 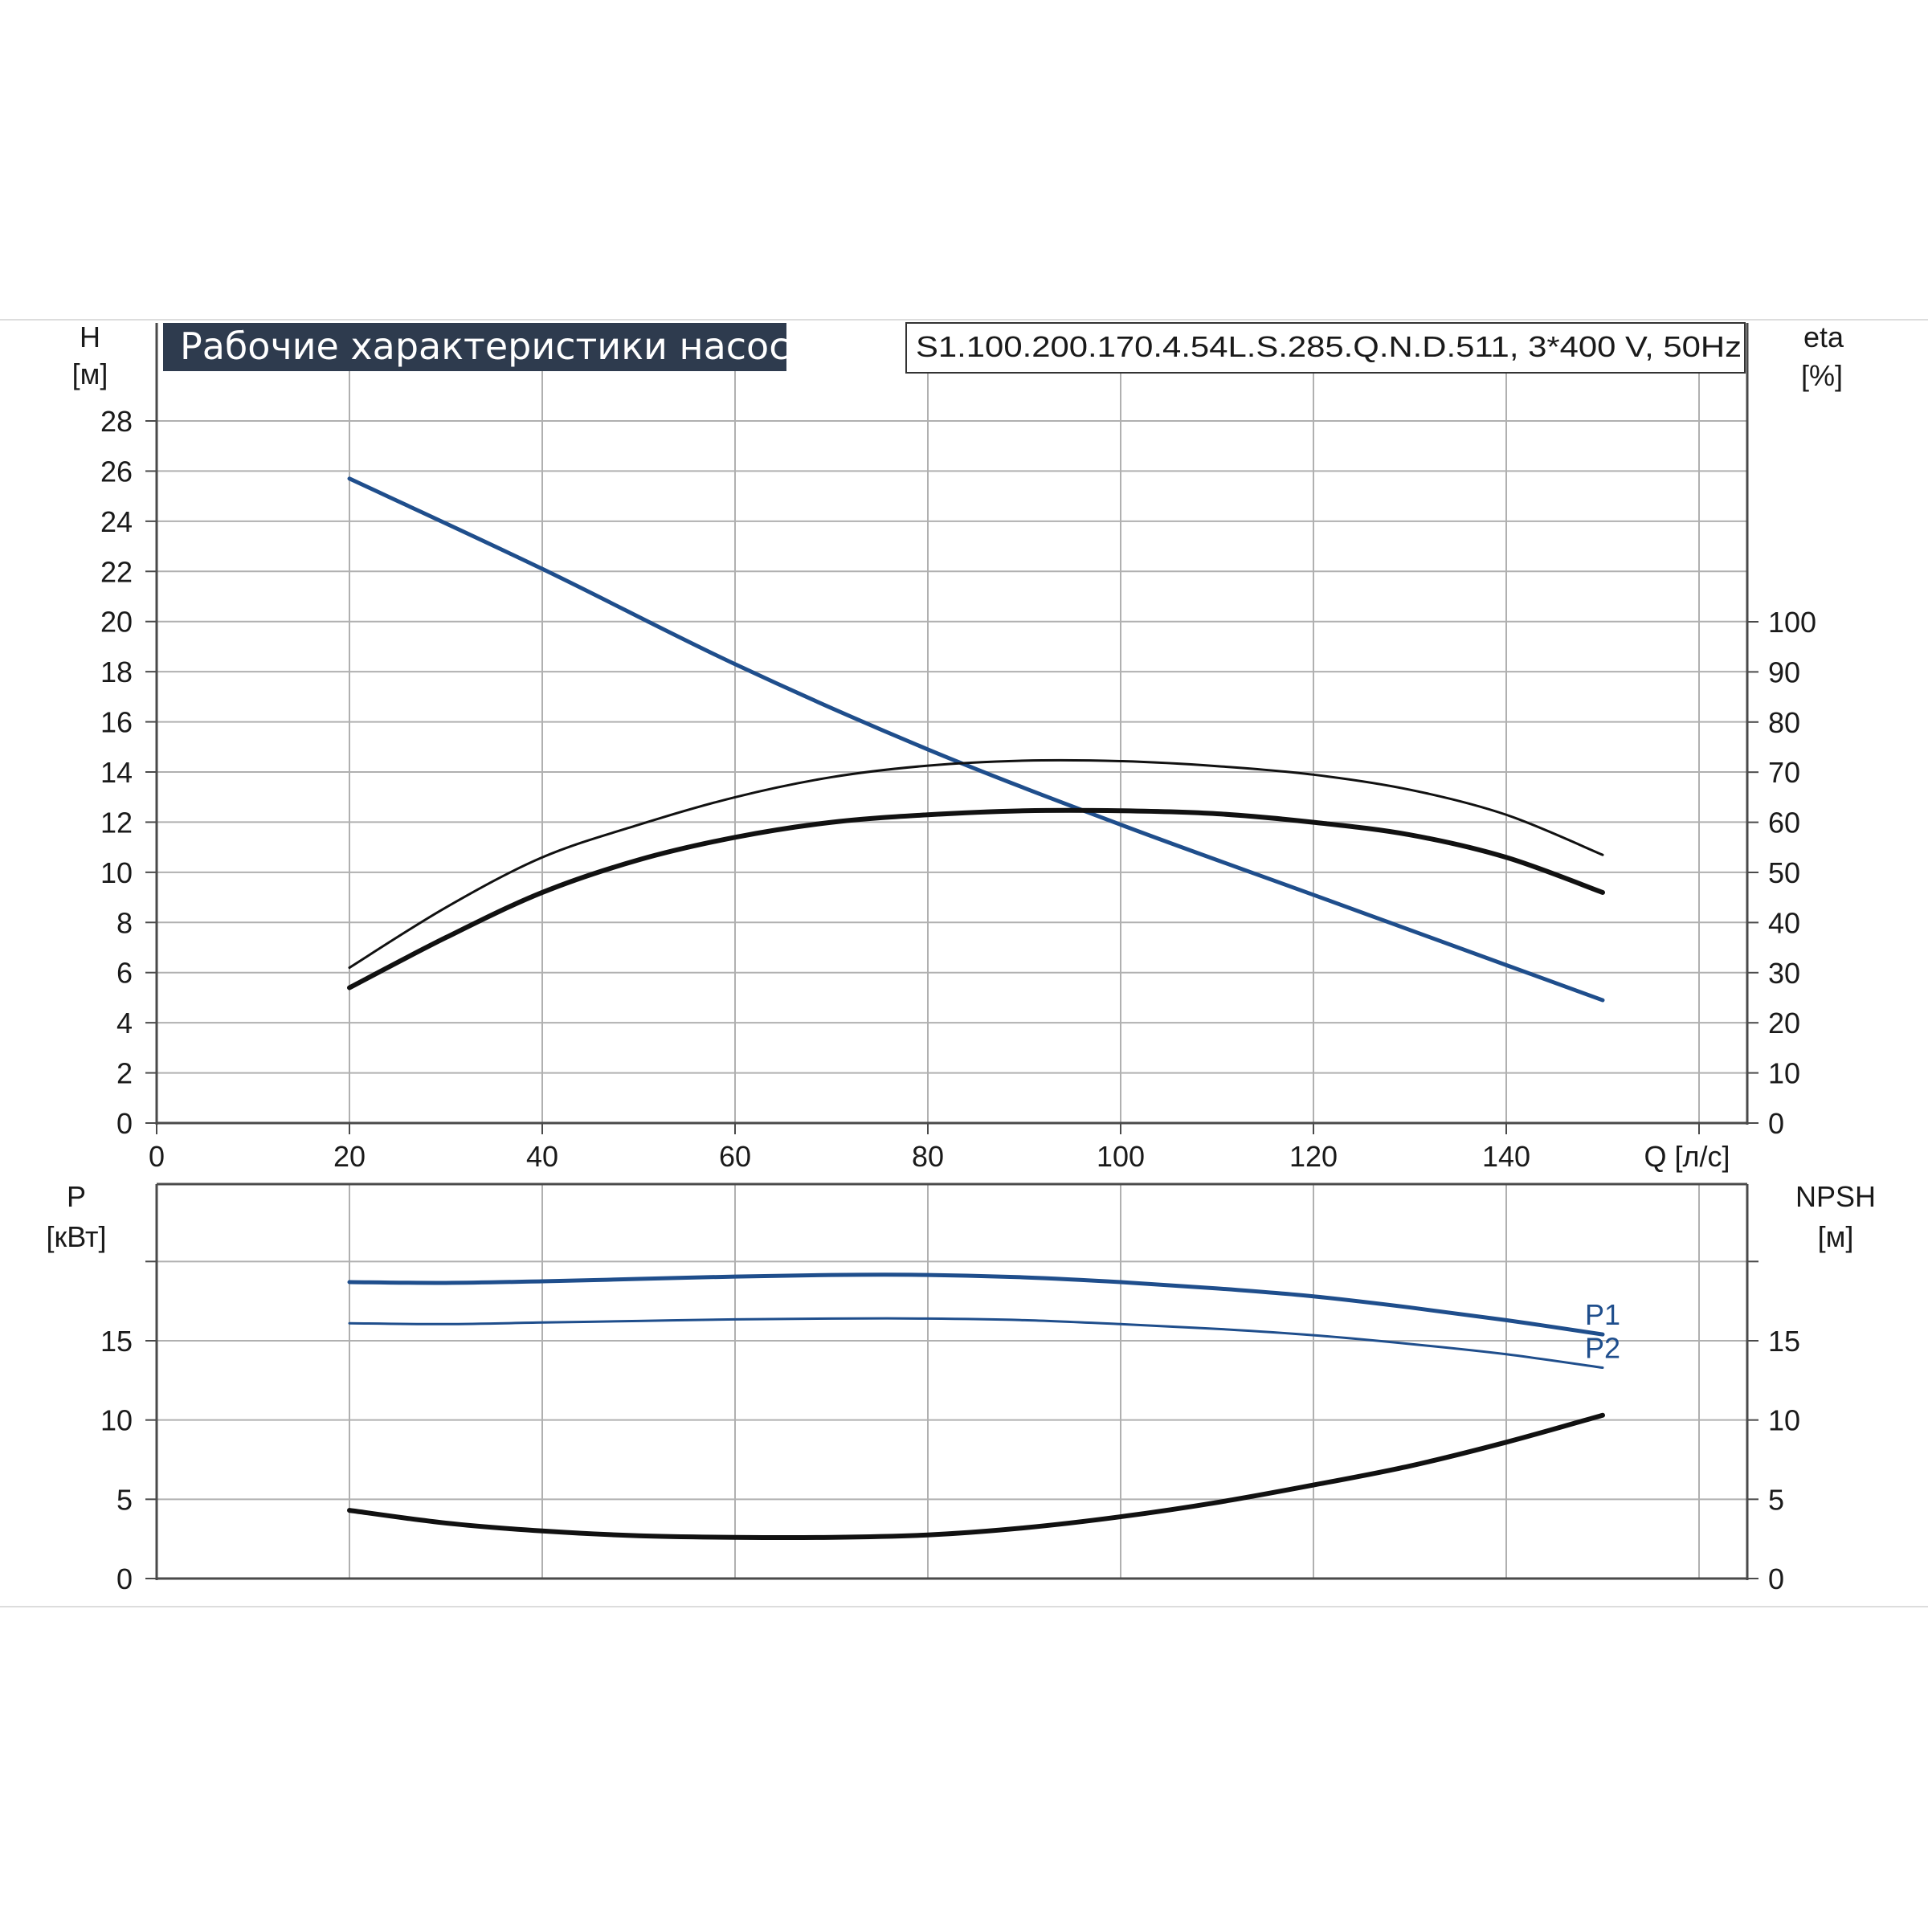 I want to click on x-tick-label: 120, so click(x=1313, y=1156).